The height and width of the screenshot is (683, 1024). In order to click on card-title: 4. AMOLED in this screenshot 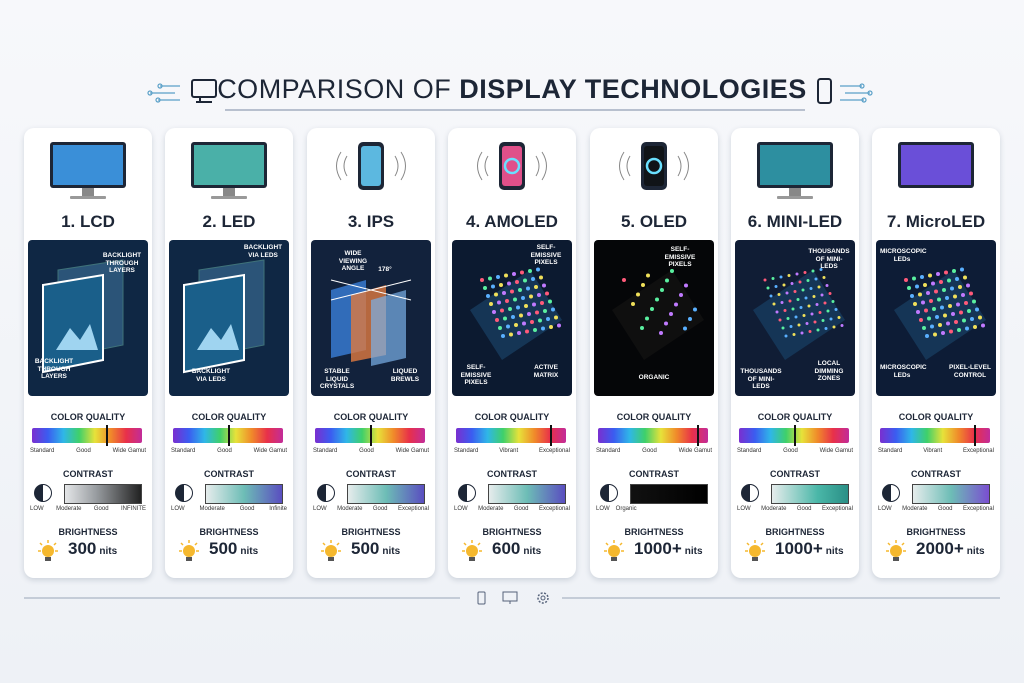, I will do `click(512, 221)`.